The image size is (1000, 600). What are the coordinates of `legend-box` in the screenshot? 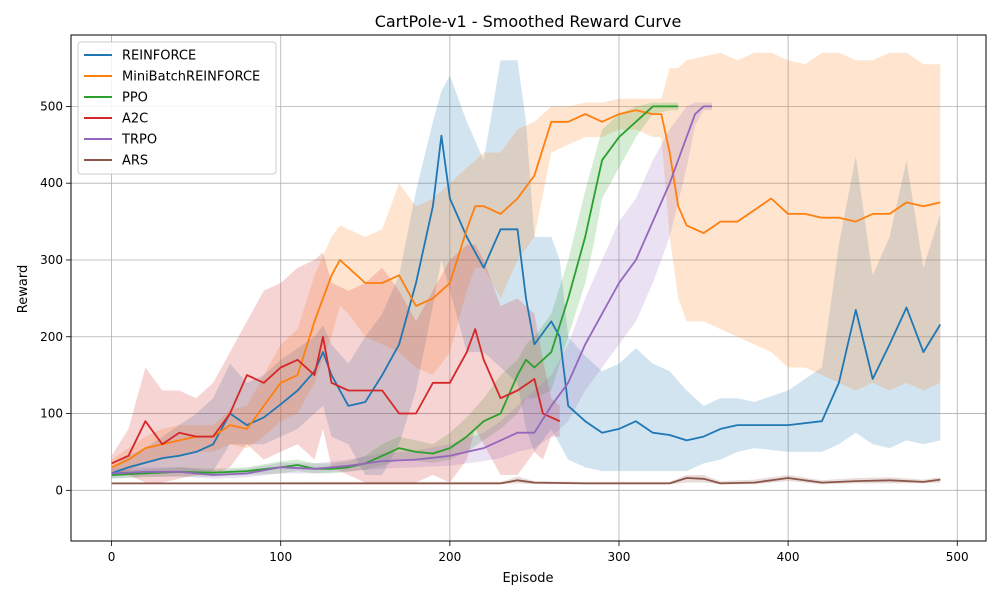 It's located at (177, 108).